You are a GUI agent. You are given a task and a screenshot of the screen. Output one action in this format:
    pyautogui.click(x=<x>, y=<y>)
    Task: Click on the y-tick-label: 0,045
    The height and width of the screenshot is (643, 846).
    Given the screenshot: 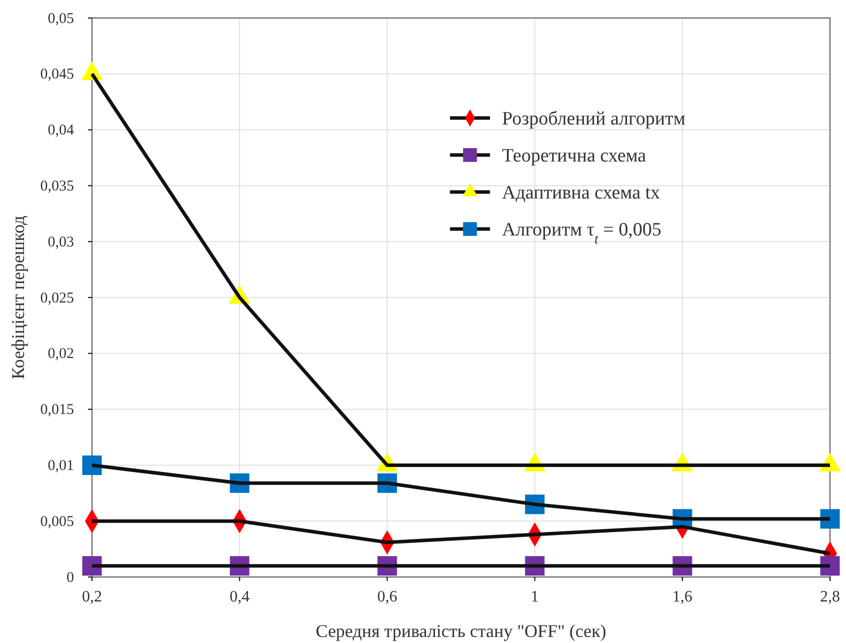 What is the action you would take?
    pyautogui.click(x=57, y=74)
    